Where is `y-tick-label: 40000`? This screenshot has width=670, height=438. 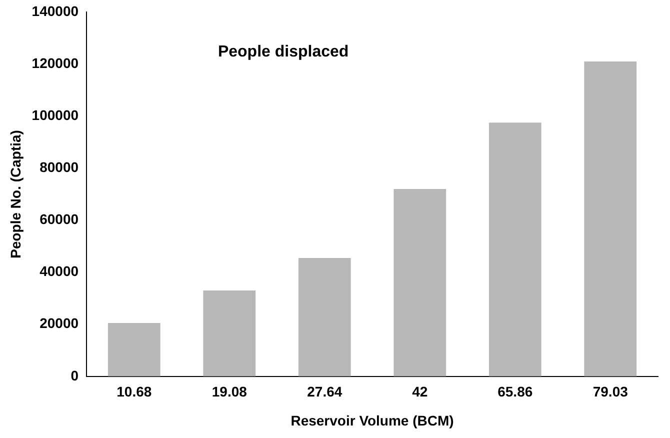 y-tick-label: 40000 is located at coordinates (59, 271).